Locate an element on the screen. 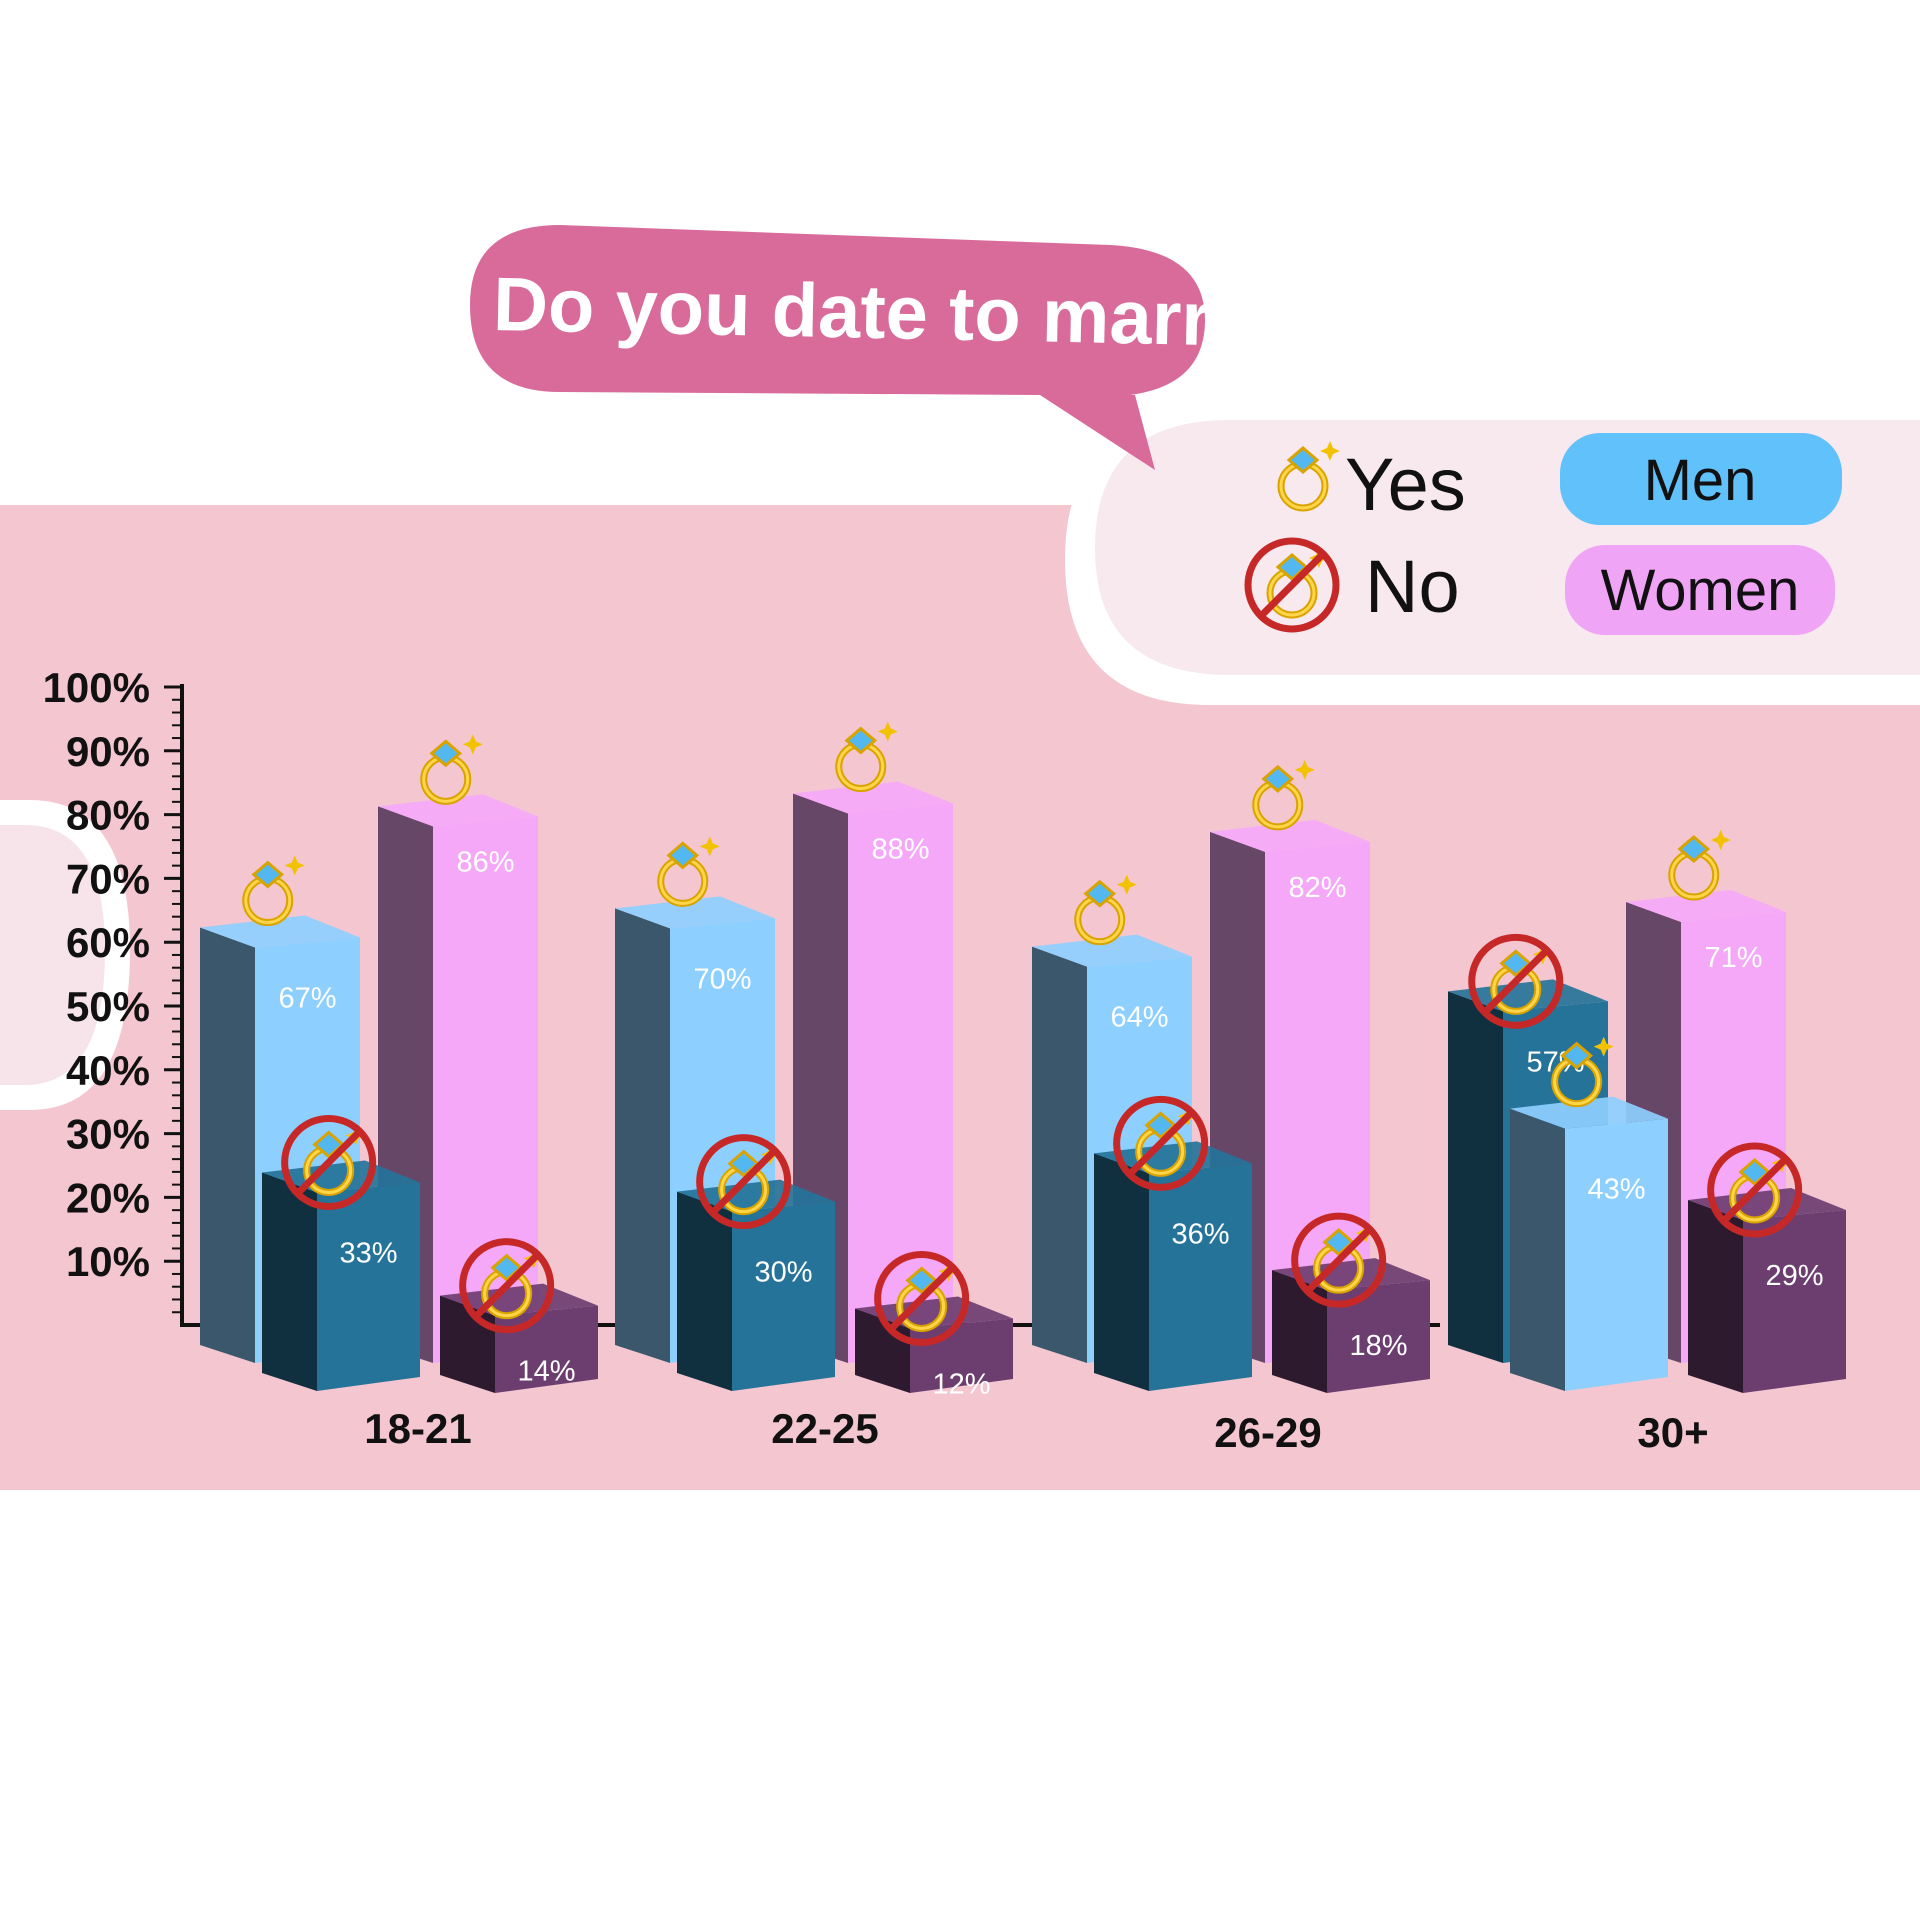 This screenshot has height=1920, width=1920. bar-men-no-3: 36% is located at coordinates (1173, 1245).